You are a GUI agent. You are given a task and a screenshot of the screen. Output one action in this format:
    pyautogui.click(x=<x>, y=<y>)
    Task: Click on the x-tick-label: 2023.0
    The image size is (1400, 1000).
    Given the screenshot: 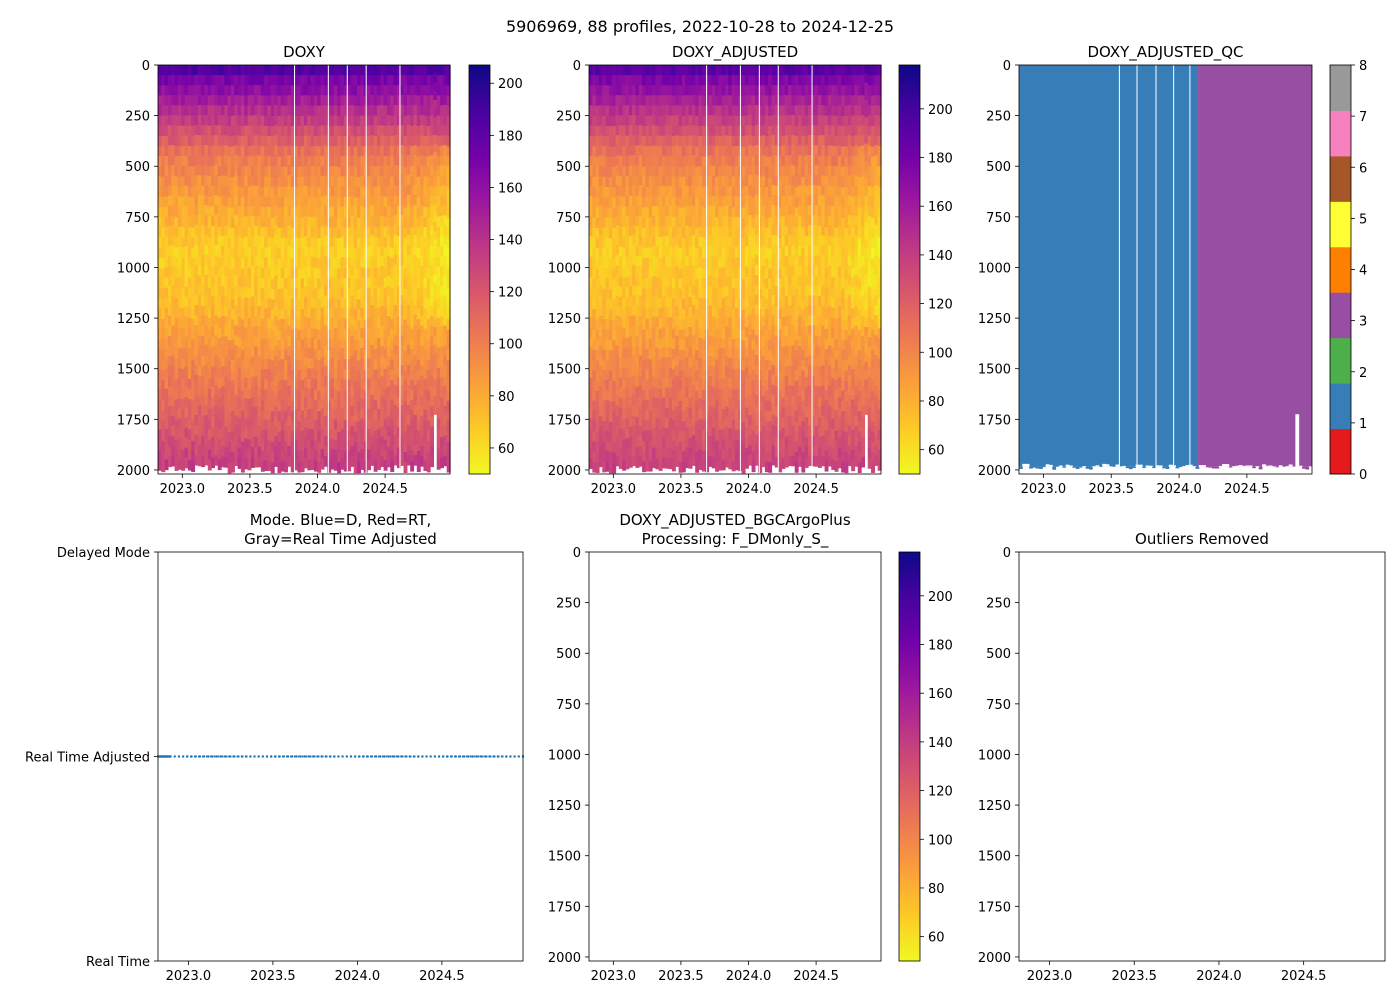 What is the action you would take?
    pyautogui.click(x=183, y=489)
    